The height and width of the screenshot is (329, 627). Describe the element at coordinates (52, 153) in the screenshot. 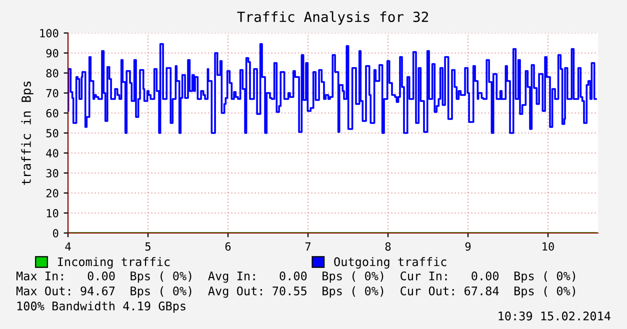

I see `y-tick-label: 40` at that location.